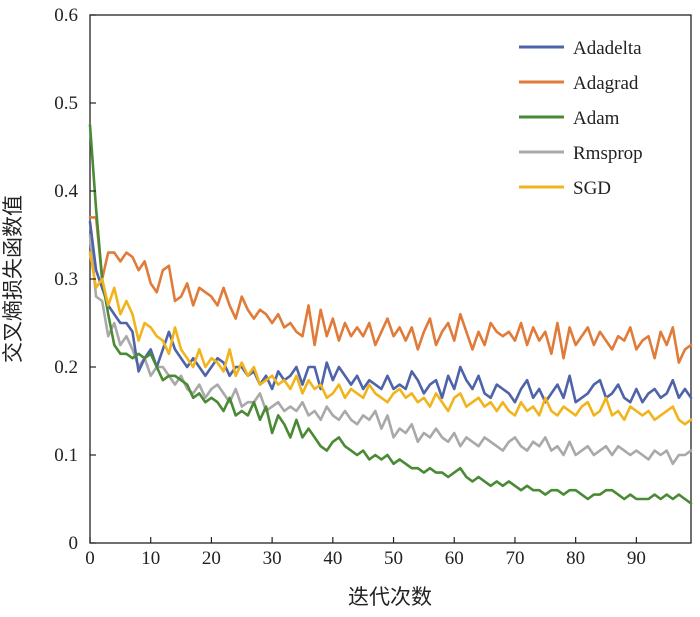 This screenshot has width=700, height=617. Describe the element at coordinates (607, 48) in the screenshot. I see `legend-label-adadelta: Adadelta` at that location.